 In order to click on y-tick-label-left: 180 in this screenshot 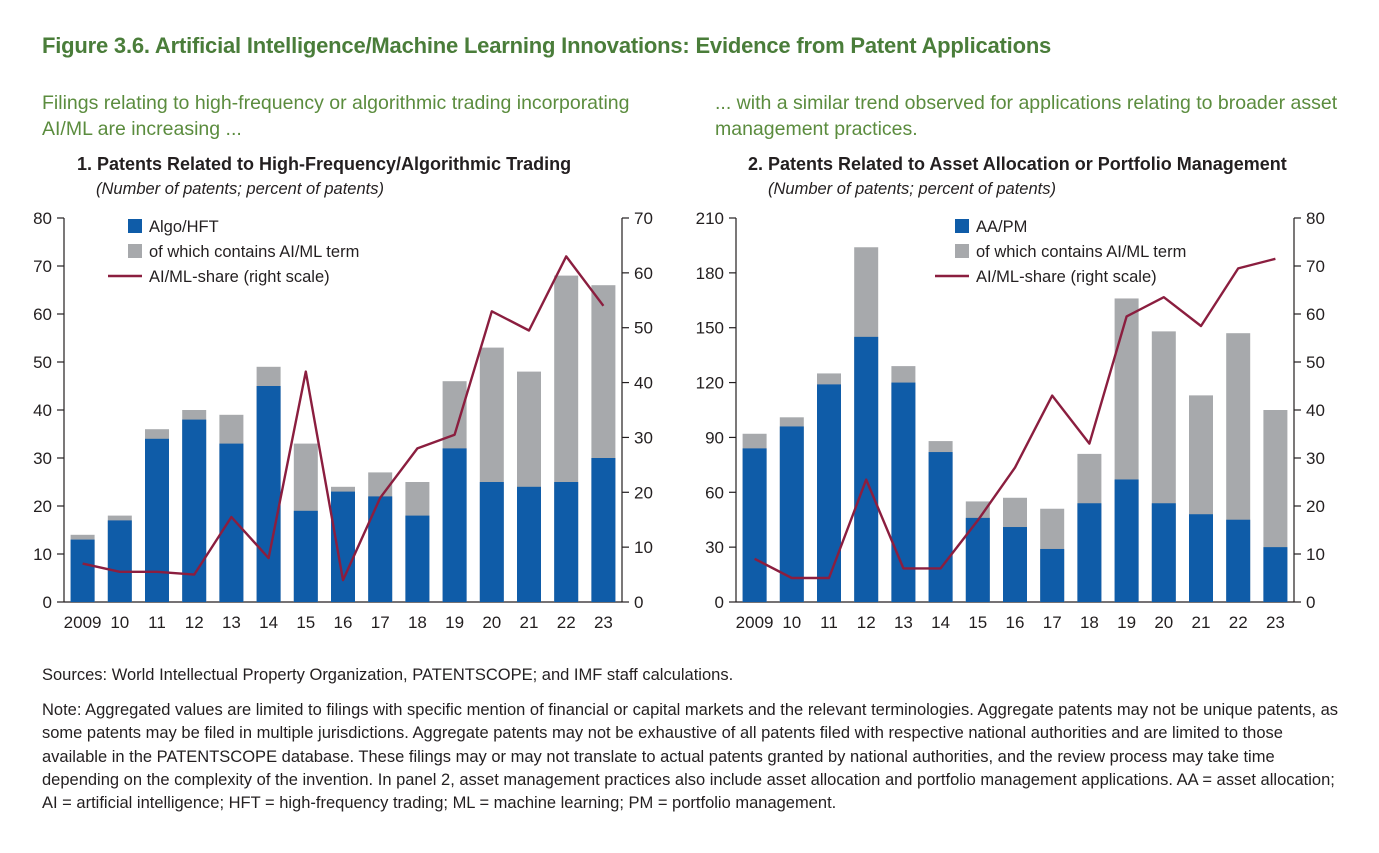, I will do `click(710, 273)`.